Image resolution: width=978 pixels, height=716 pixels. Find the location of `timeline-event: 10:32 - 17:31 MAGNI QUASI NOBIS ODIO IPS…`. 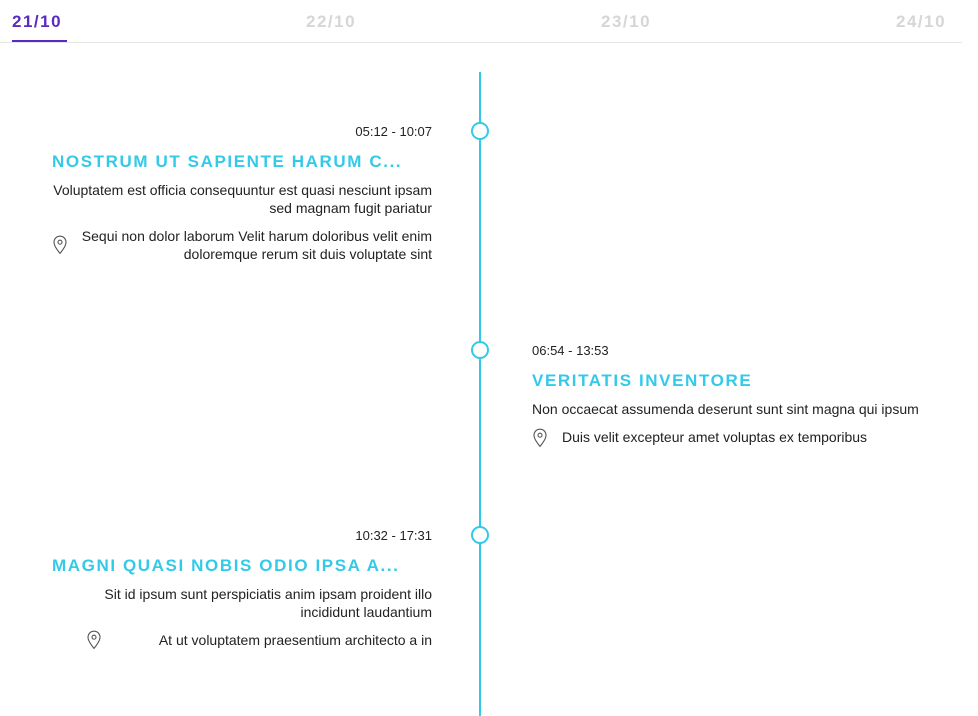

timeline-event: 10:32 - 17:31 MAGNI QUASI NOBIS ODIO IPS… is located at coordinates (242, 588).